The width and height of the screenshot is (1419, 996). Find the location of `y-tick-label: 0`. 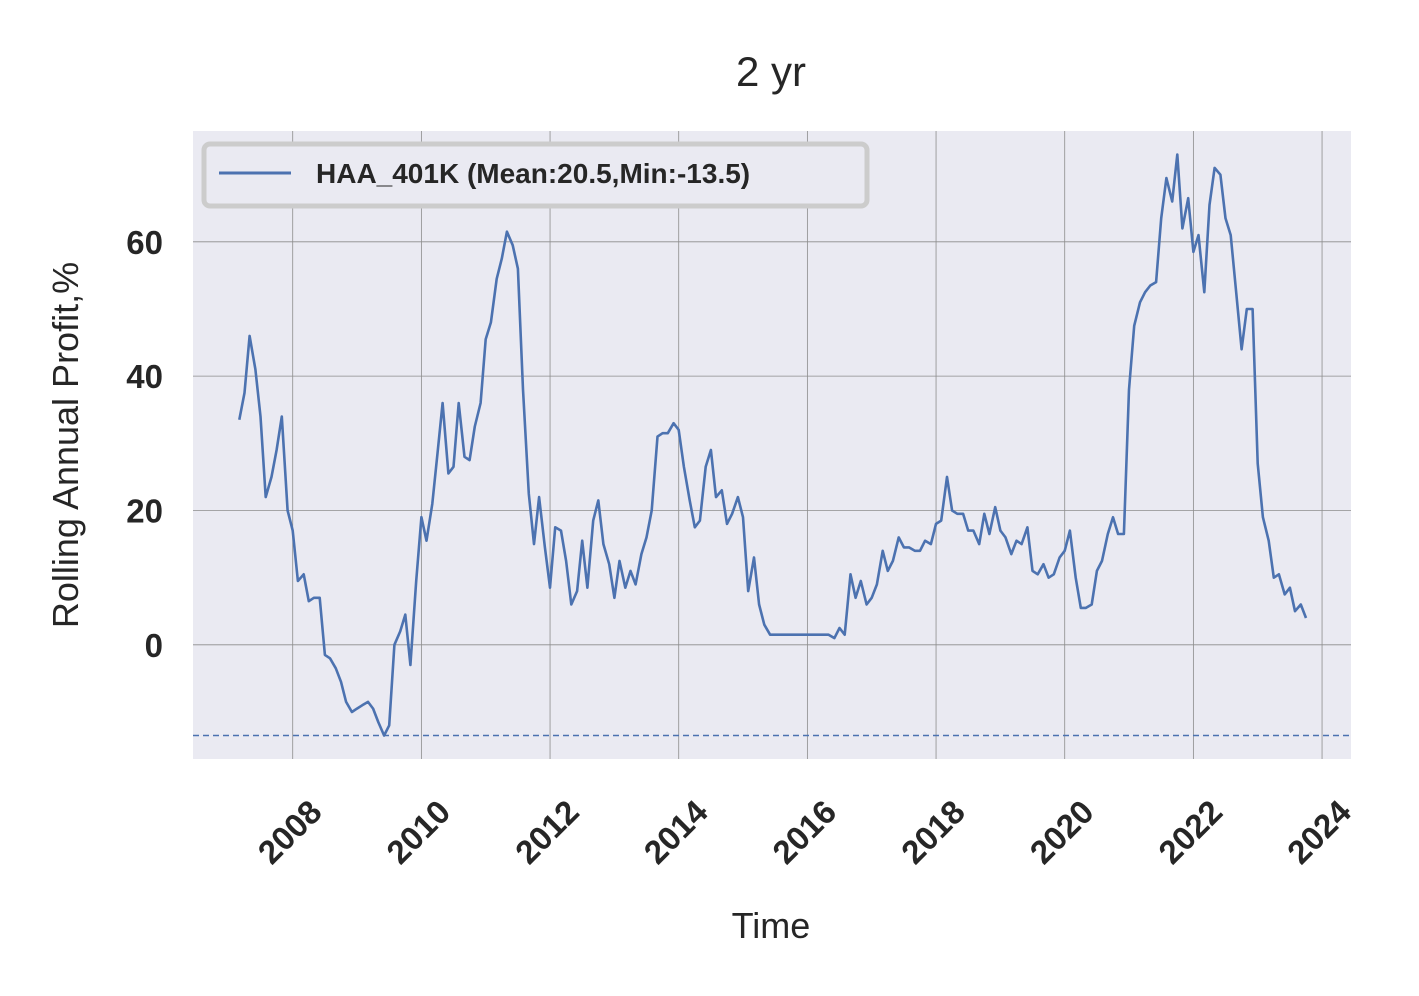

y-tick-label: 0 is located at coordinates (154, 645).